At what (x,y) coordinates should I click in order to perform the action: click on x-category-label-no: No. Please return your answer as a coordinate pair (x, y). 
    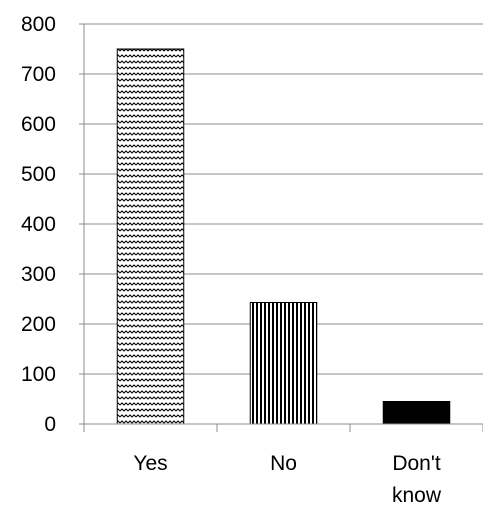
    Looking at the image, I should click on (283, 463).